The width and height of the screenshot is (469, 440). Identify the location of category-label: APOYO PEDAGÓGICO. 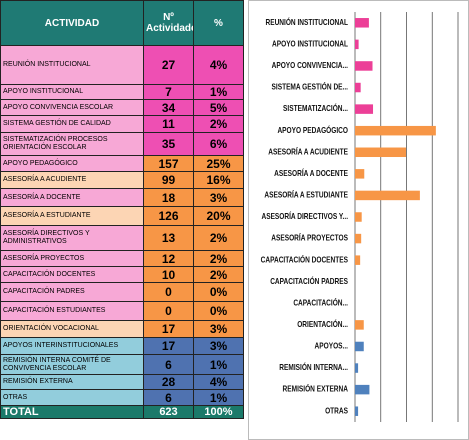
(312, 130).